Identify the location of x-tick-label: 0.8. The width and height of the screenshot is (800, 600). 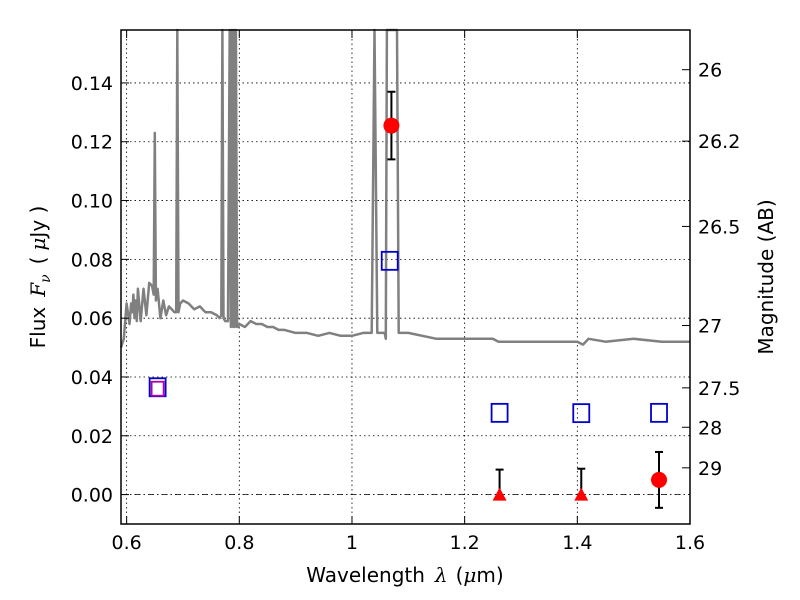
(239, 543).